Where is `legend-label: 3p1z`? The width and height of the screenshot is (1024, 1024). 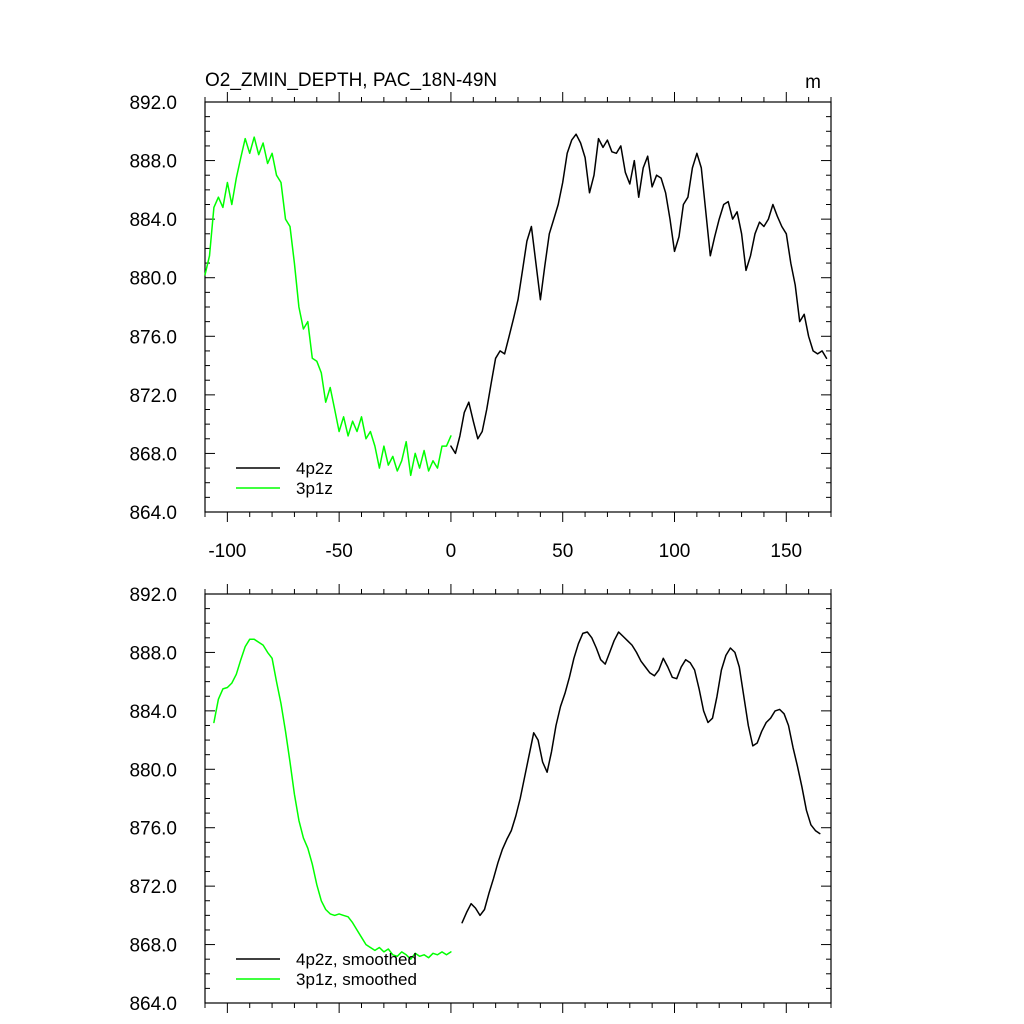 legend-label: 3p1z is located at coordinates (314, 488).